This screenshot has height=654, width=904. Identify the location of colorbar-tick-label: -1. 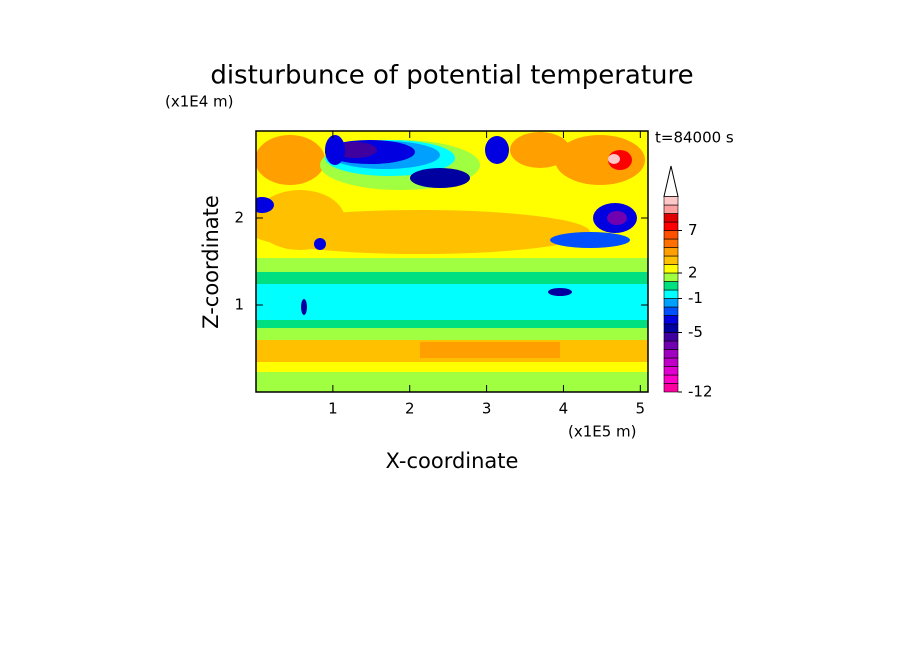
(695, 298).